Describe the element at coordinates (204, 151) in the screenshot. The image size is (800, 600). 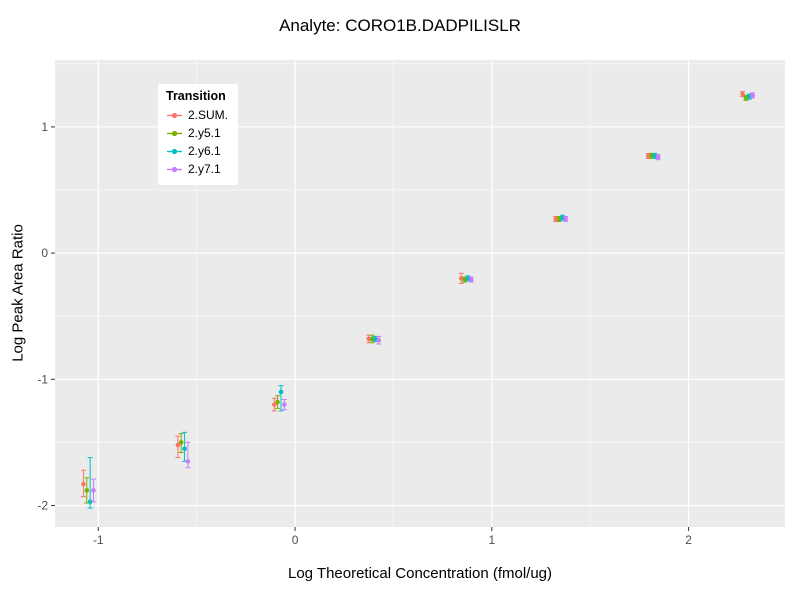
I see `legend-item-label: 2.y6.1` at that location.